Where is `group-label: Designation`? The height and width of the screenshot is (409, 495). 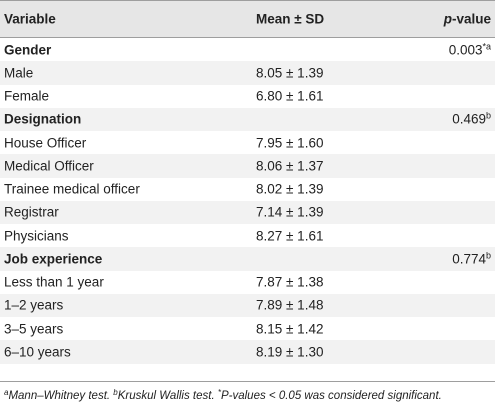 group-label: Designation is located at coordinates (43, 119).